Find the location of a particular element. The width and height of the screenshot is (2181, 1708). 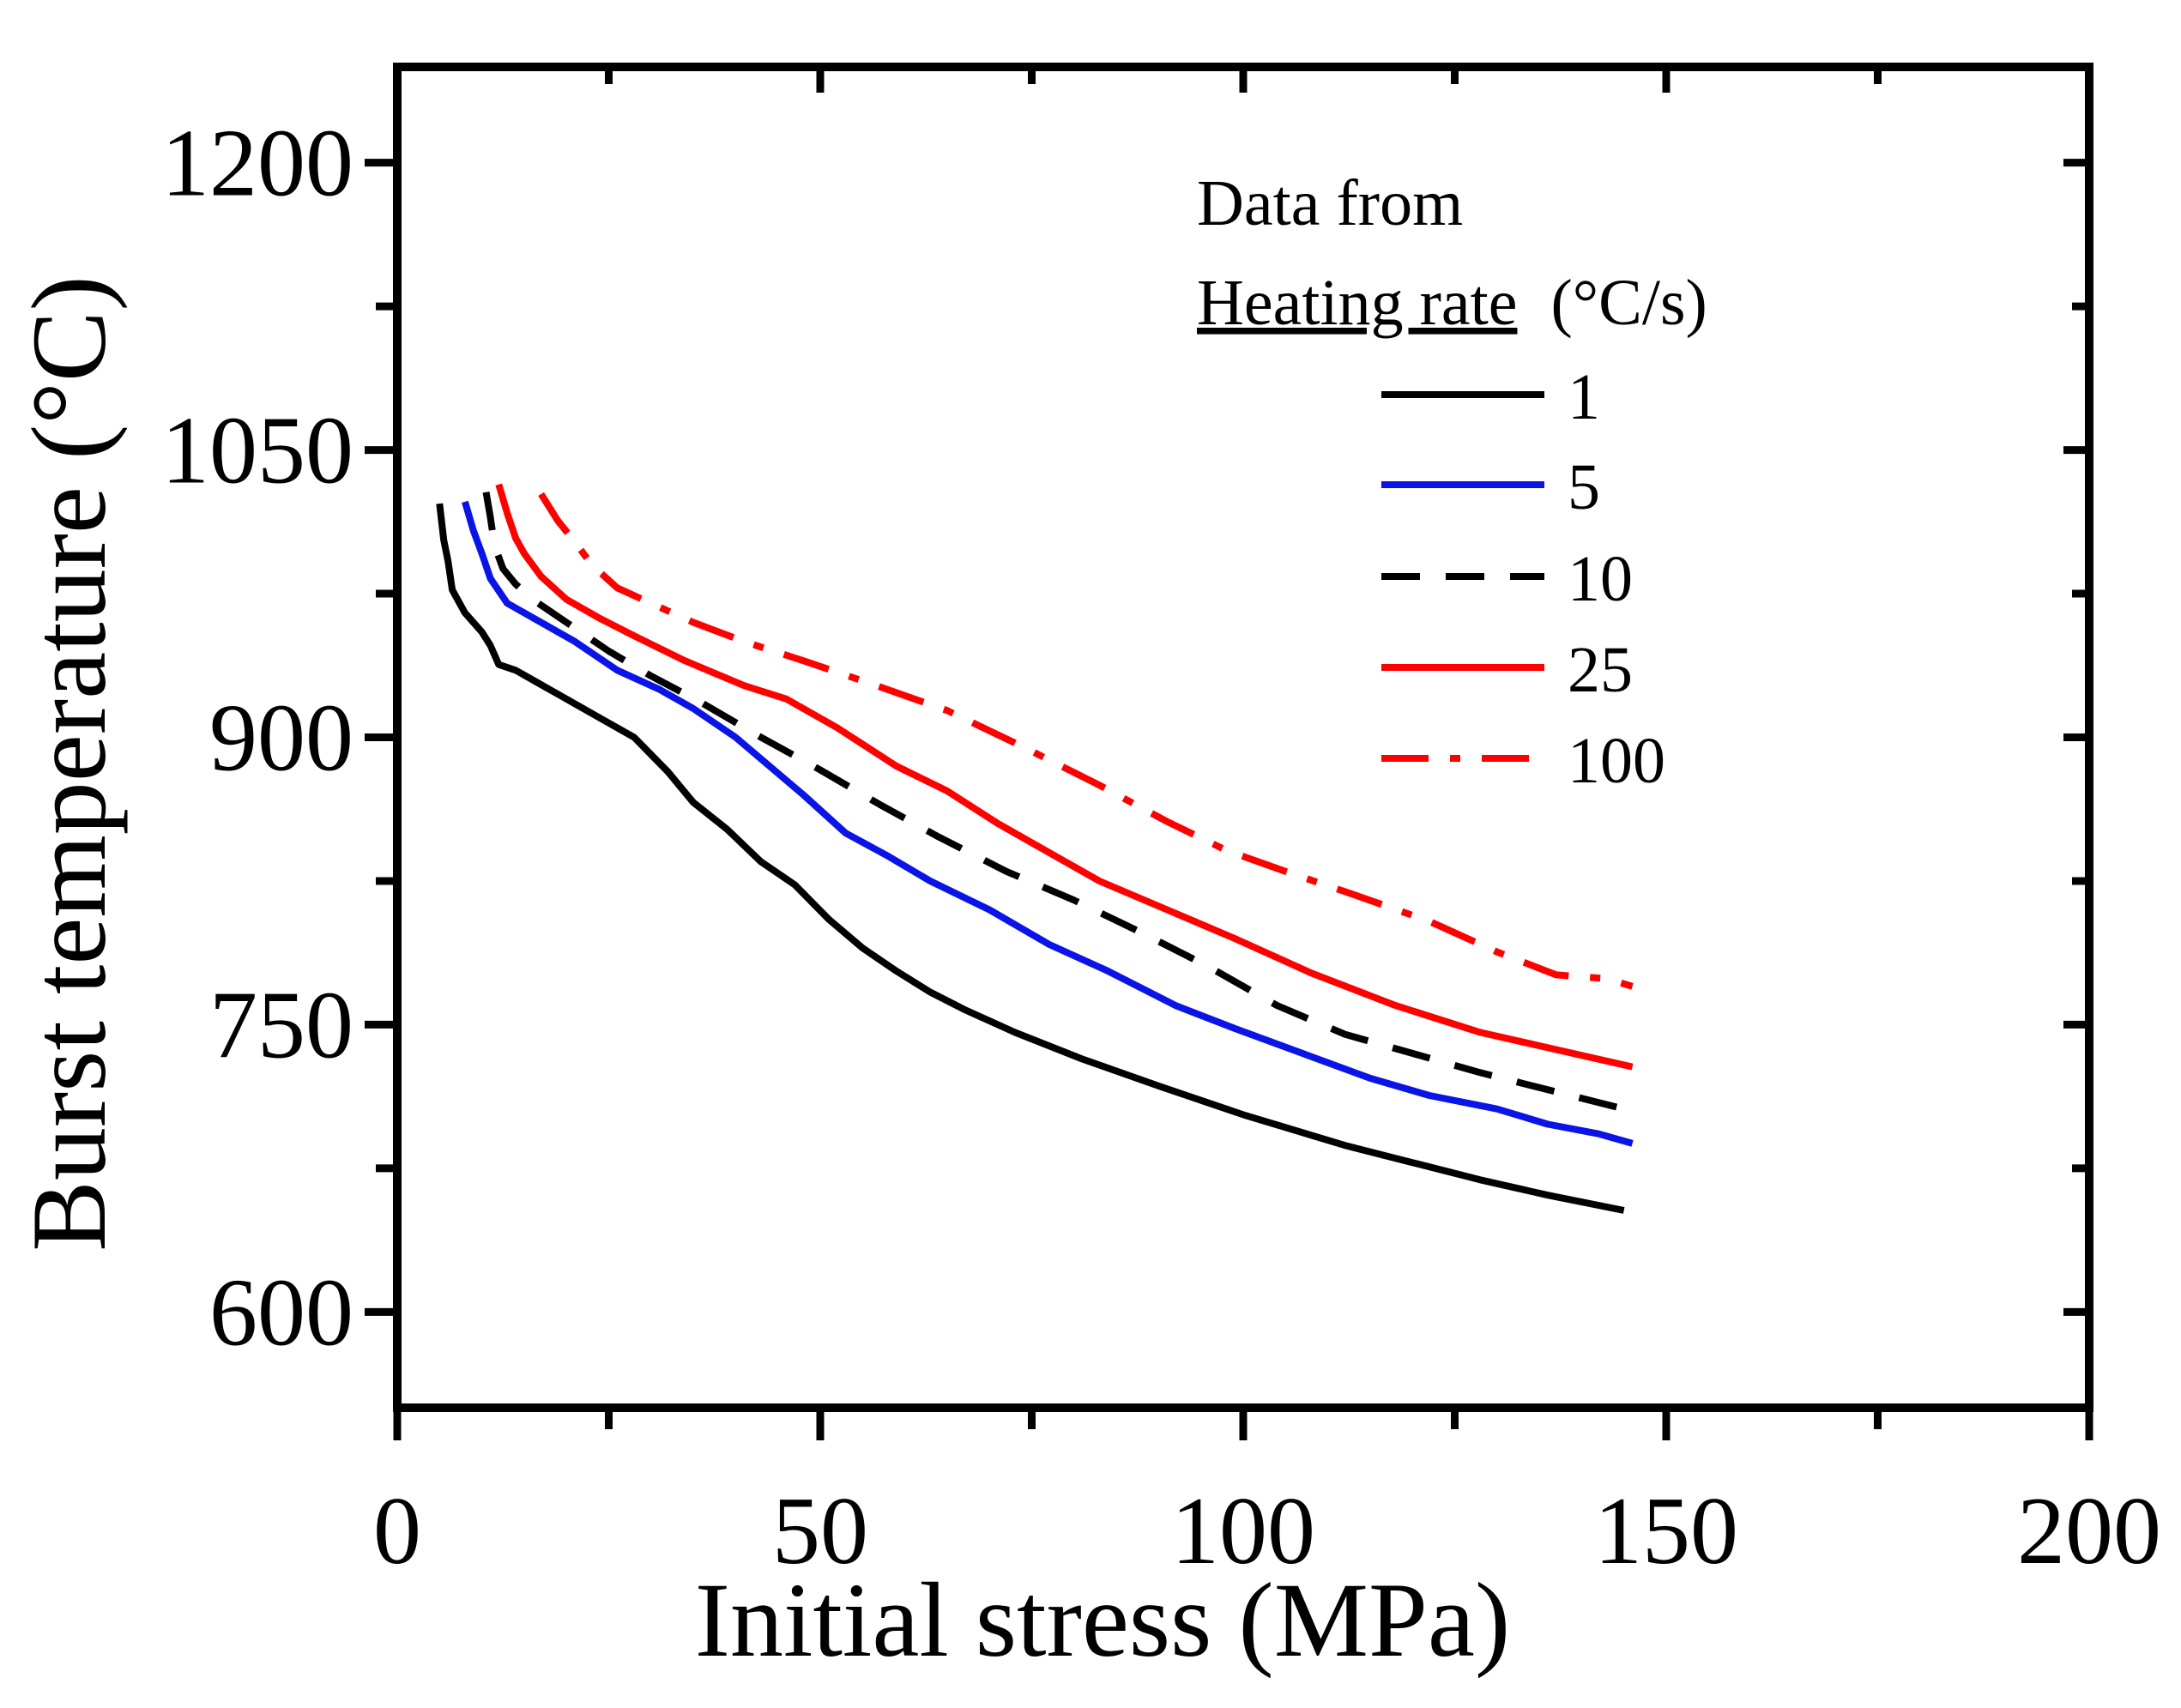

y-tick-label: 1050 is located at coordinates (257, 451).